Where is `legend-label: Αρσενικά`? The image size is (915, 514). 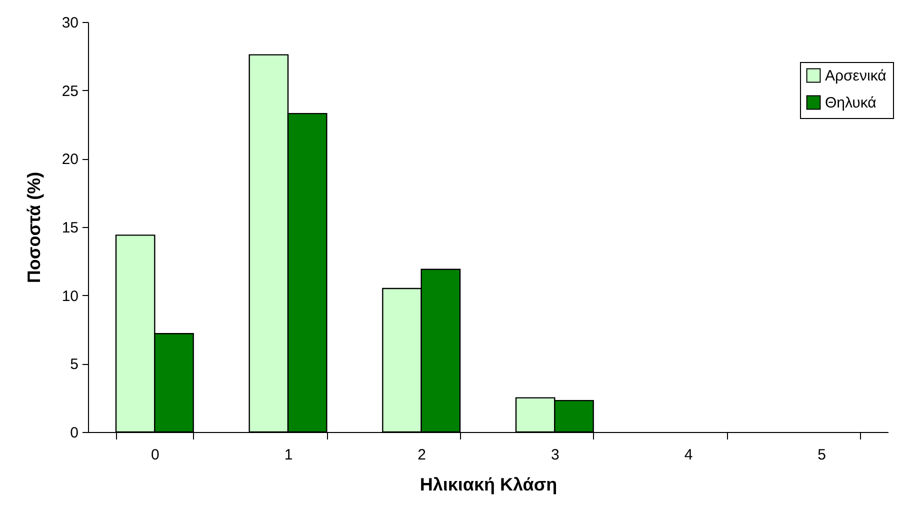 legend-label: Αρσενικά is located at coordinates (856, 76).